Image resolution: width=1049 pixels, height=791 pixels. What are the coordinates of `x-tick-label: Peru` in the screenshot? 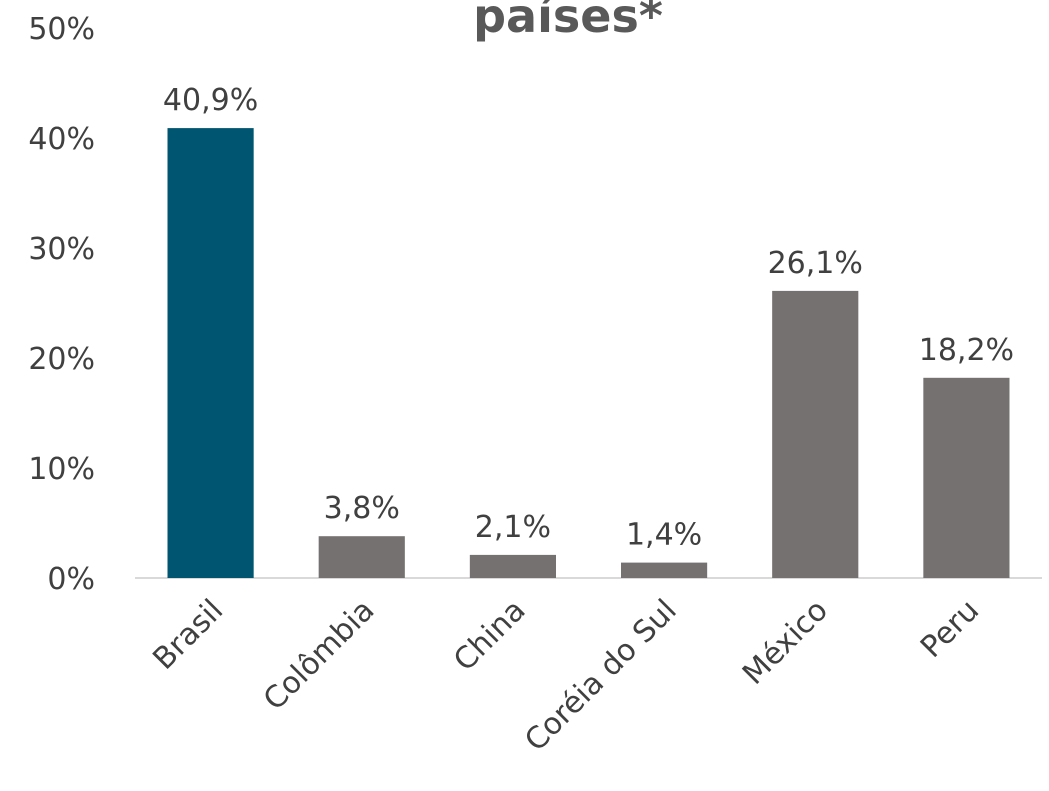 It's located at (950, 629).